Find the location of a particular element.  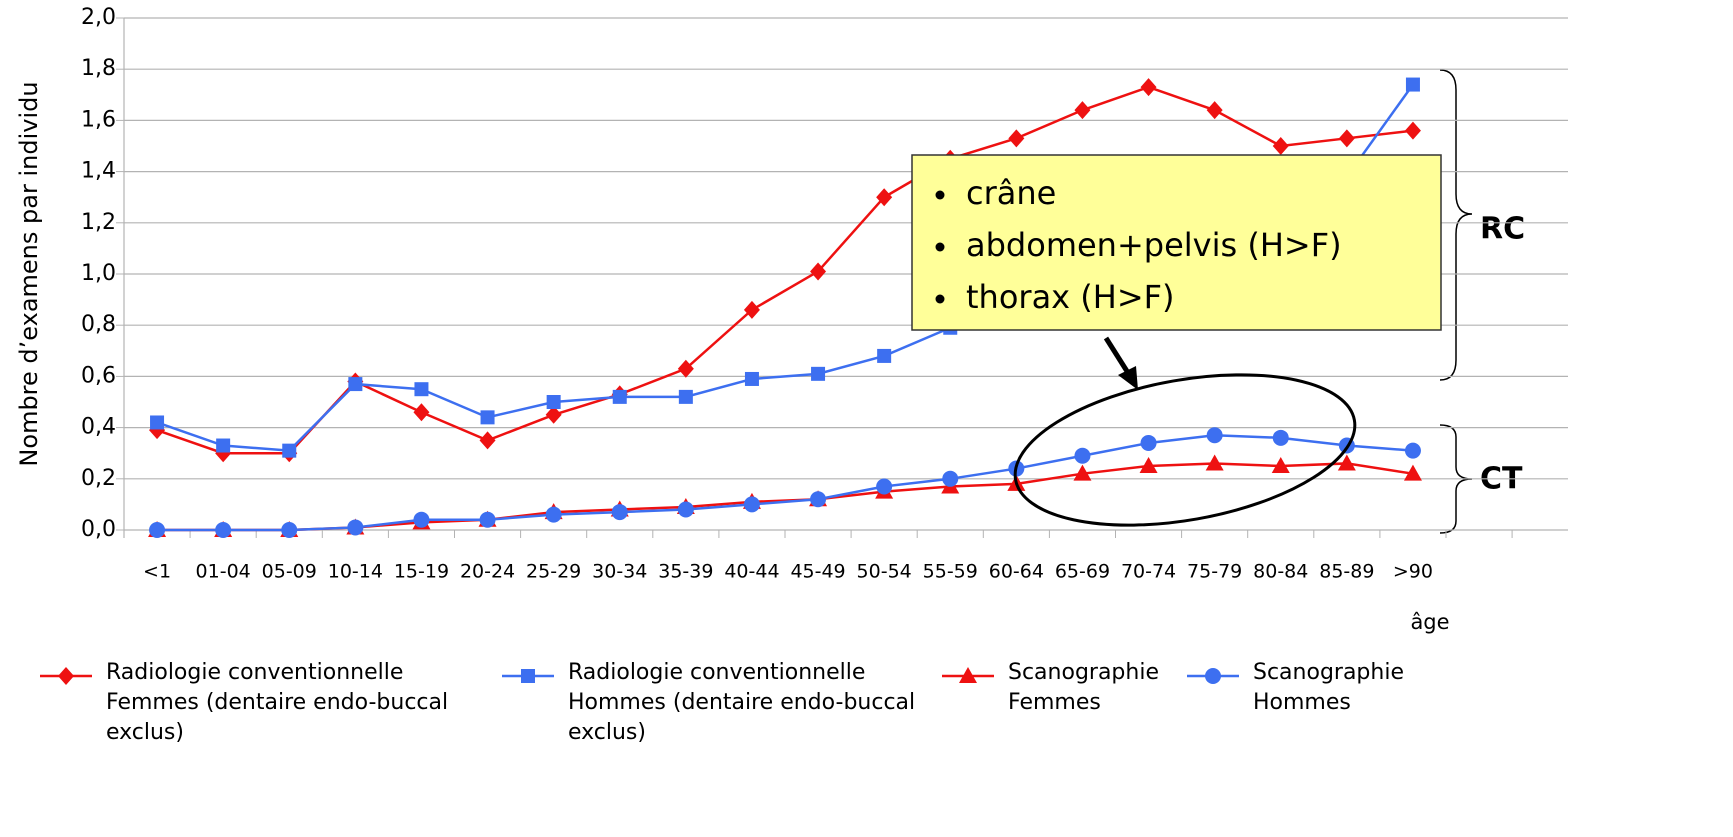

legend-entry: Scanographie Femmes is located at coordinates (1074, 688).